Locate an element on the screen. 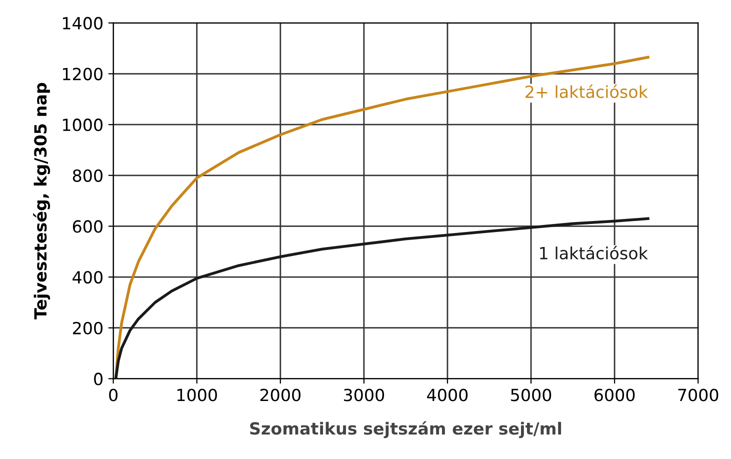 The height and width of the screenshot is (459, 731). y-tick-label: 1200 is located at coordinates (82, 74).